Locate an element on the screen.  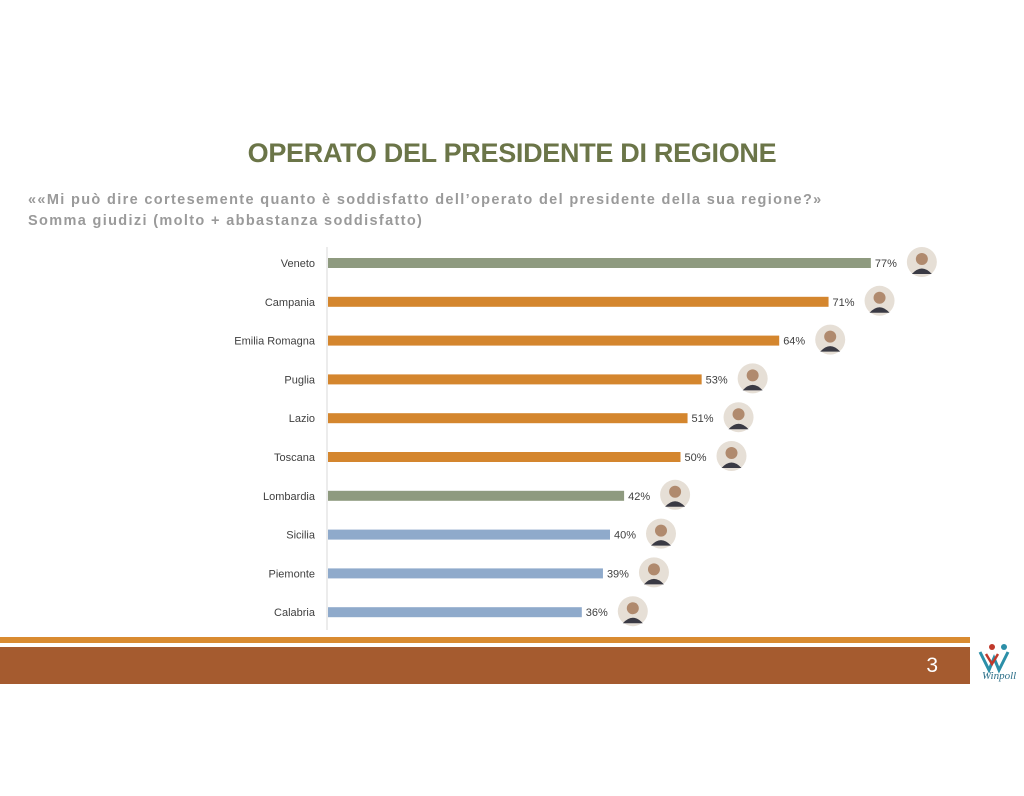
footer-accent-line is located at coordinates (485, 640).